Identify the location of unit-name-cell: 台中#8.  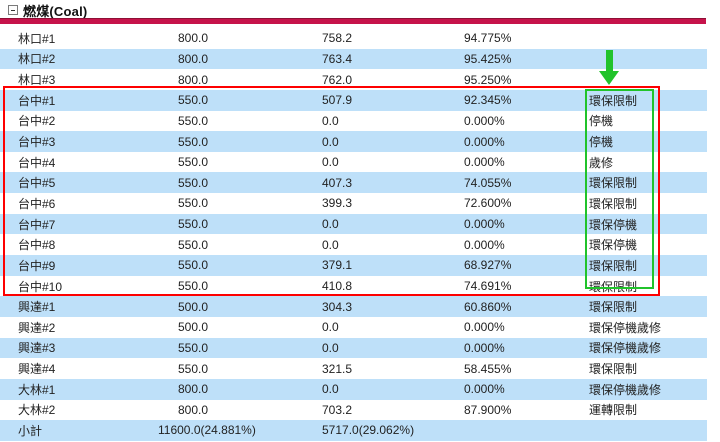
(37, 245).